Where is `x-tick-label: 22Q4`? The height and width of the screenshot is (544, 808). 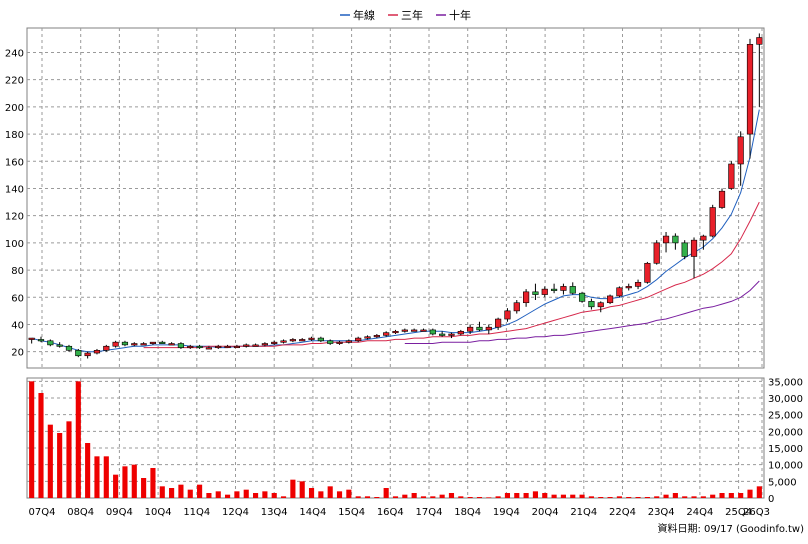 x-tick-label: 22Q4 is located at coordinates (622, 512).